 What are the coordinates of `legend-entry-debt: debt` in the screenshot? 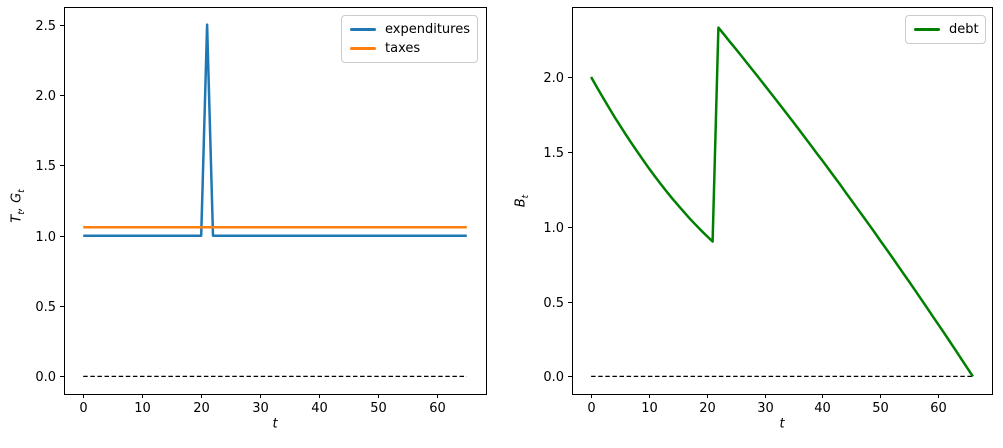 It's located at (946, 29).